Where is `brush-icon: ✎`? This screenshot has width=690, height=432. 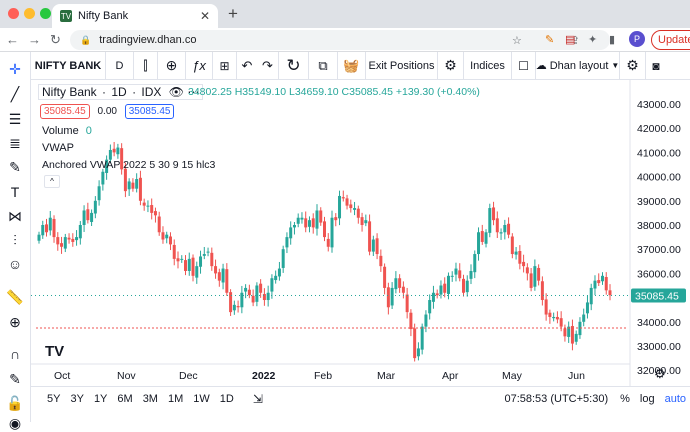 brush-icon: ✎ is located at coordinates (15, 166).